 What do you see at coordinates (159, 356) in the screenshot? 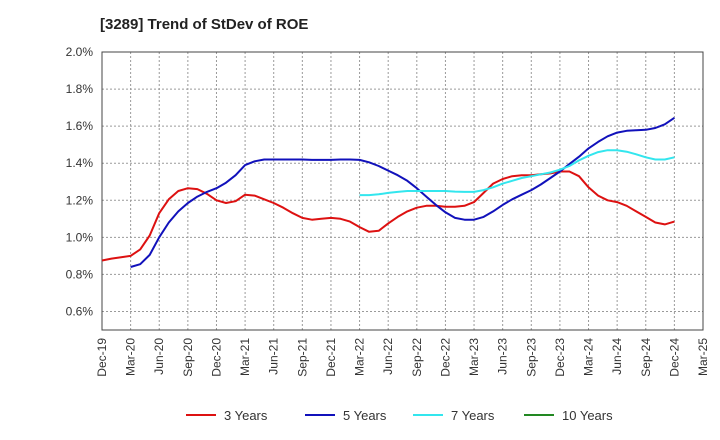
I see `x-tick-label: Jun-20` at bounding box center [159, 356].